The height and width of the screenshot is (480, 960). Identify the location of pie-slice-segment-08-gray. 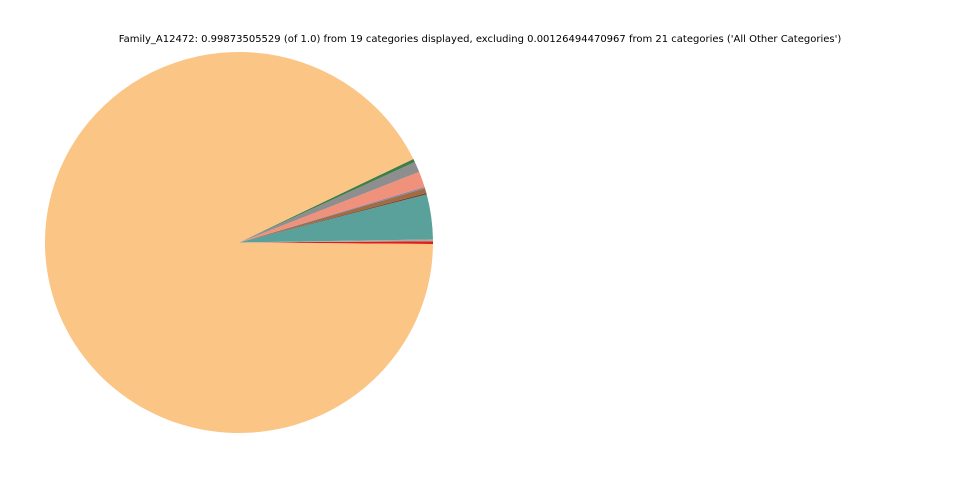
(329, 202).